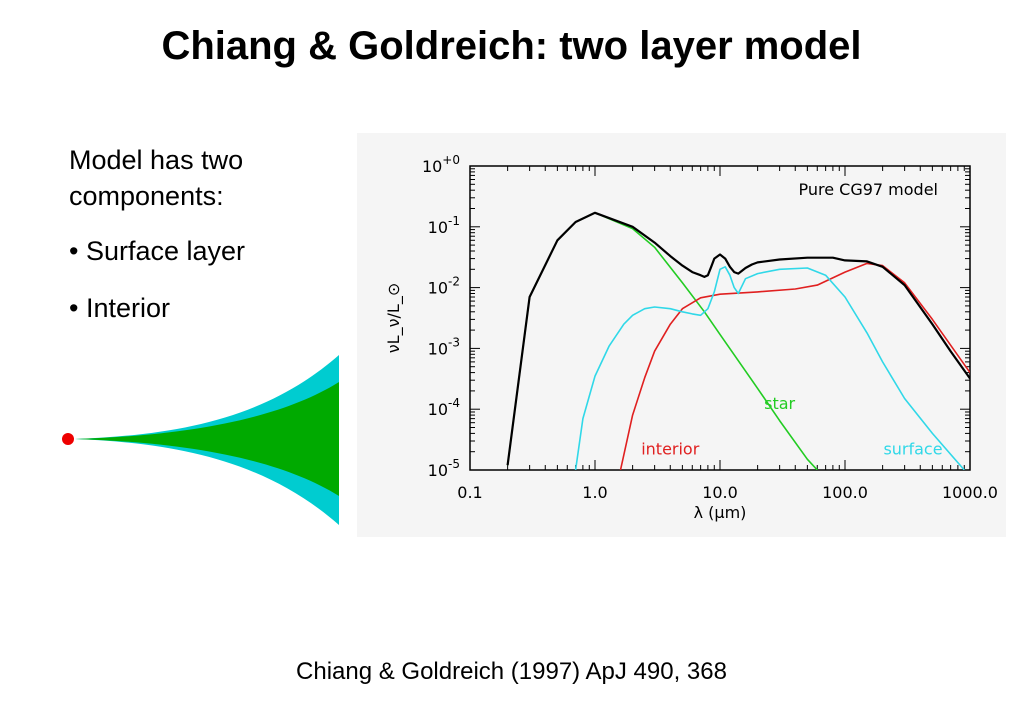 Image resolution: width=1023 pixels, height=708 pixels. What do you see at coordinates (670, 448) in the screenshot?
I see `annotation-interior: interior` at bounding box center [670, 448].